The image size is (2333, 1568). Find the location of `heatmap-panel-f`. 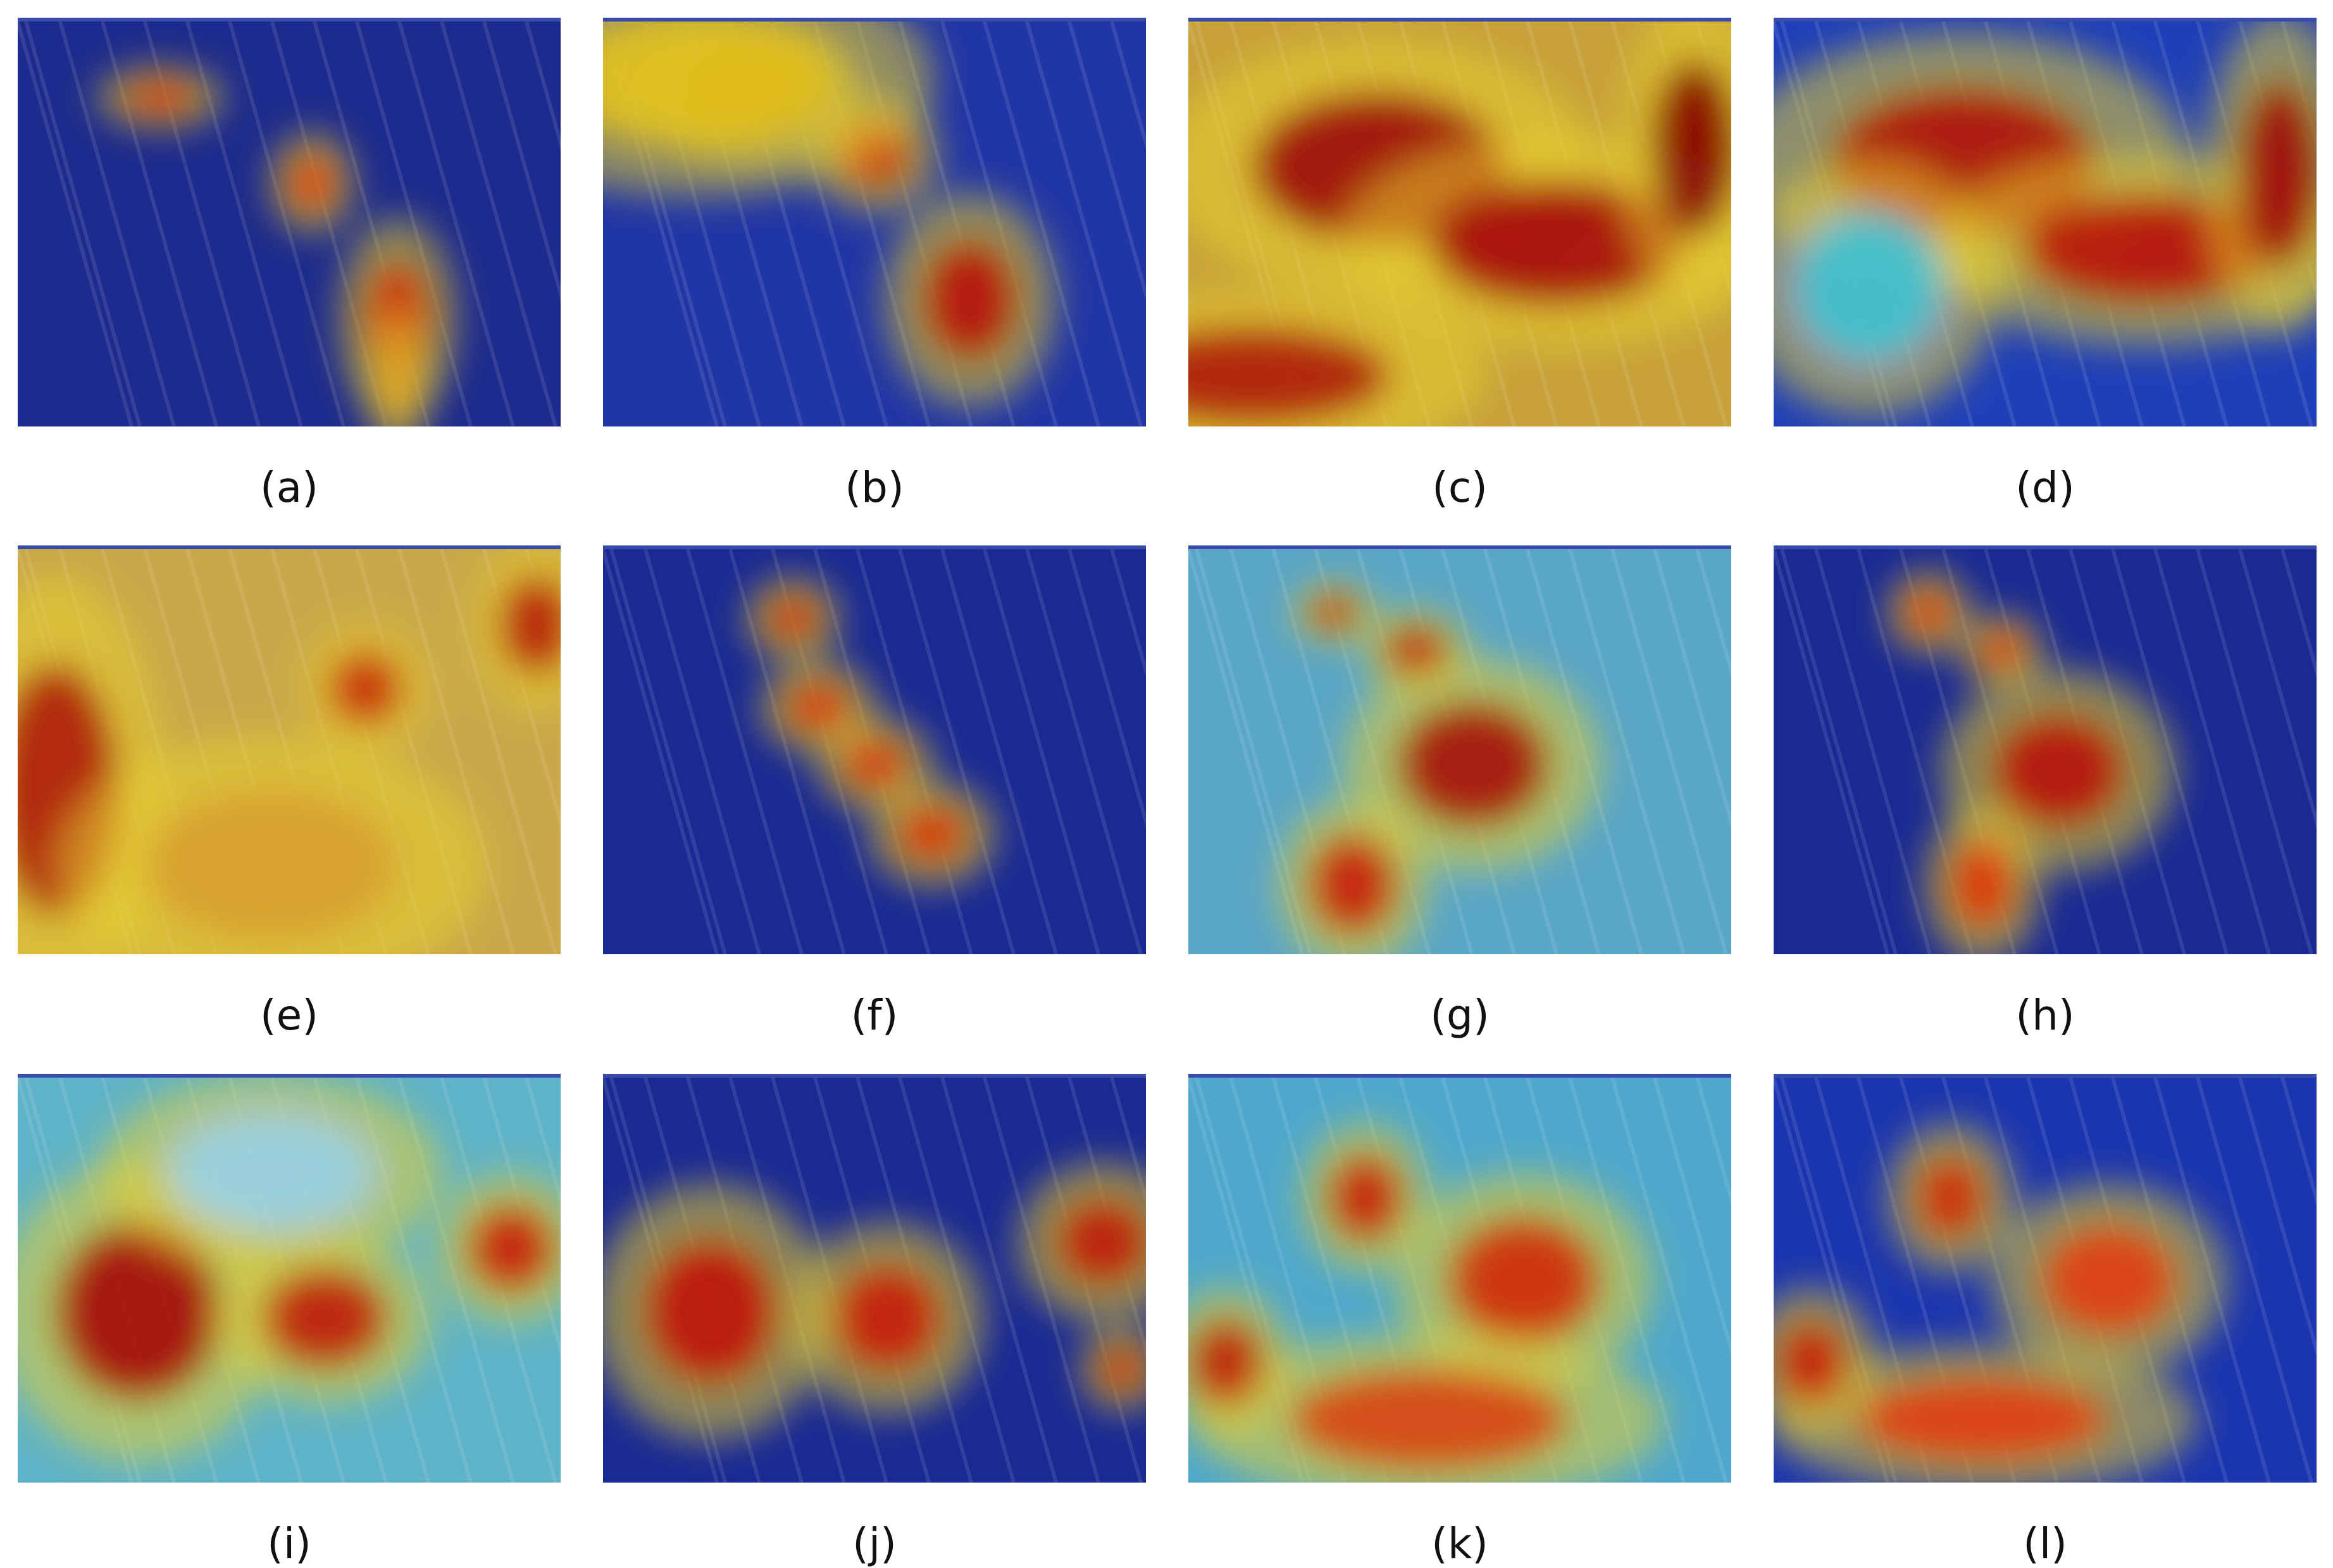

heatmap-panel-f is located at coordinates (875, 749).